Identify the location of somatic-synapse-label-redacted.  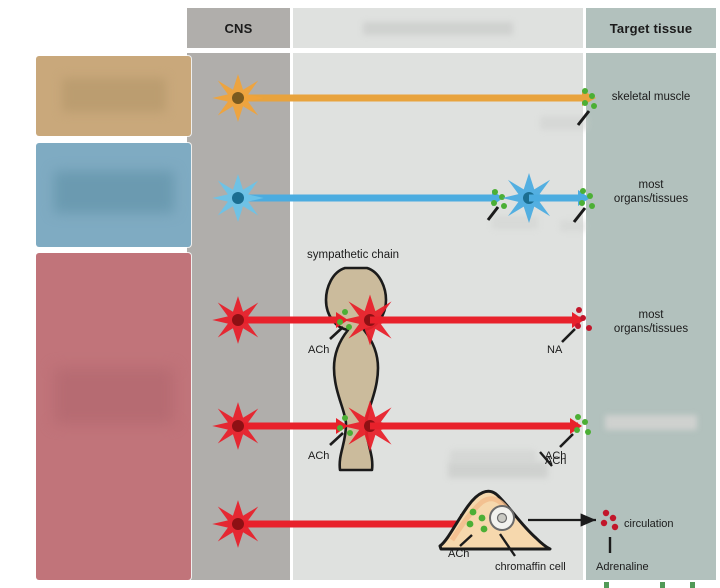
(564, 123).